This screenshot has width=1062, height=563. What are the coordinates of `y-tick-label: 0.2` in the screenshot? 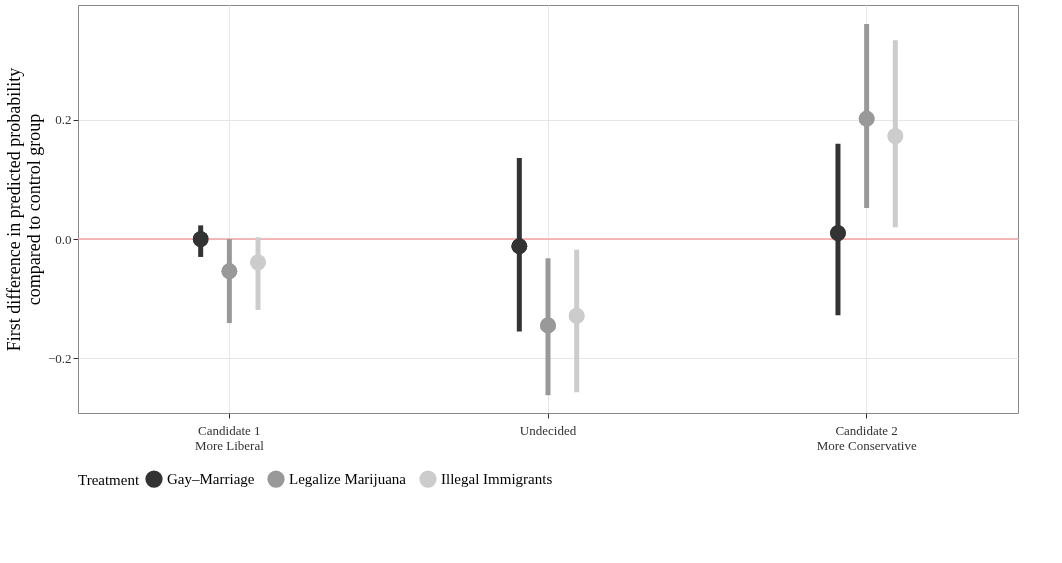 It's located at (63, 120).